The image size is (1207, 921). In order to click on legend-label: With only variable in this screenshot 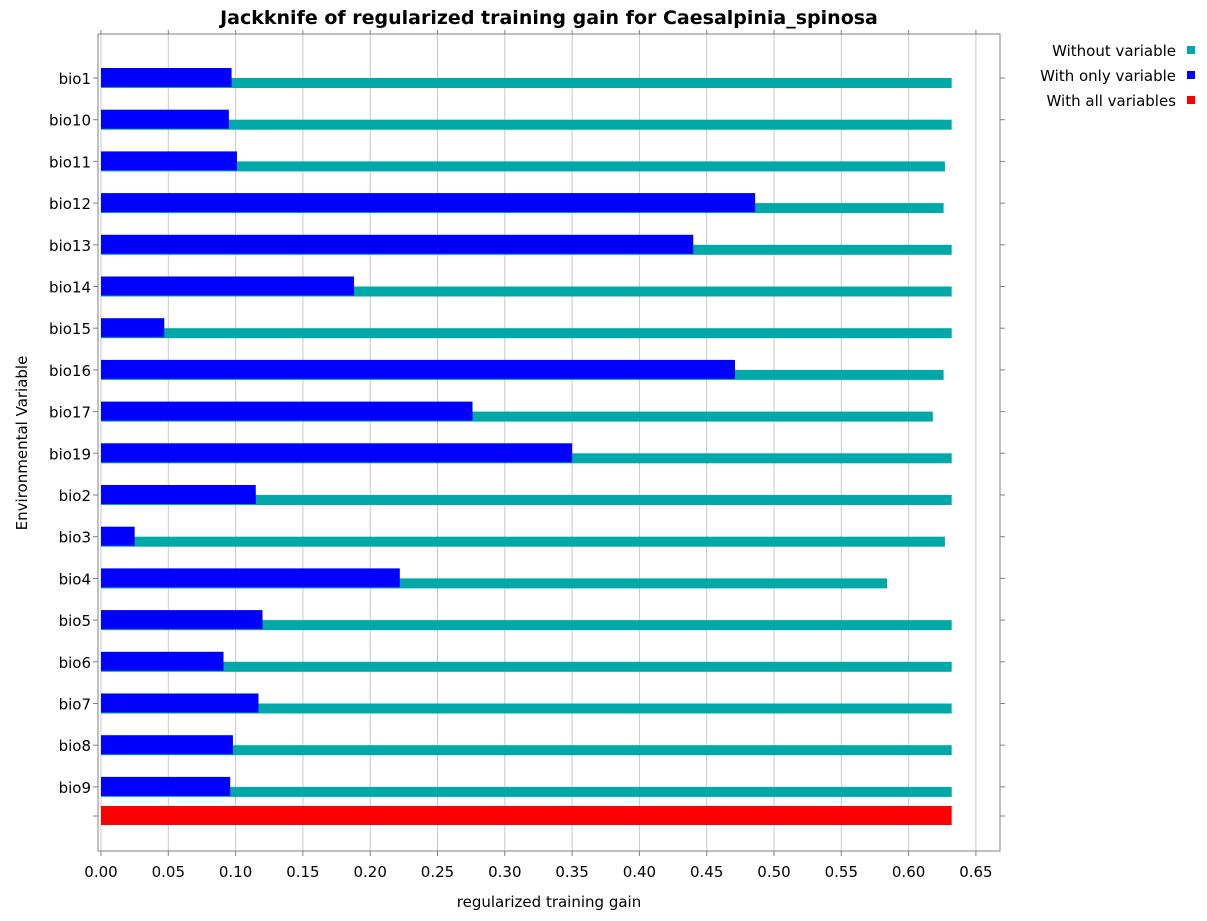, I will do `click(1108, 76)`.